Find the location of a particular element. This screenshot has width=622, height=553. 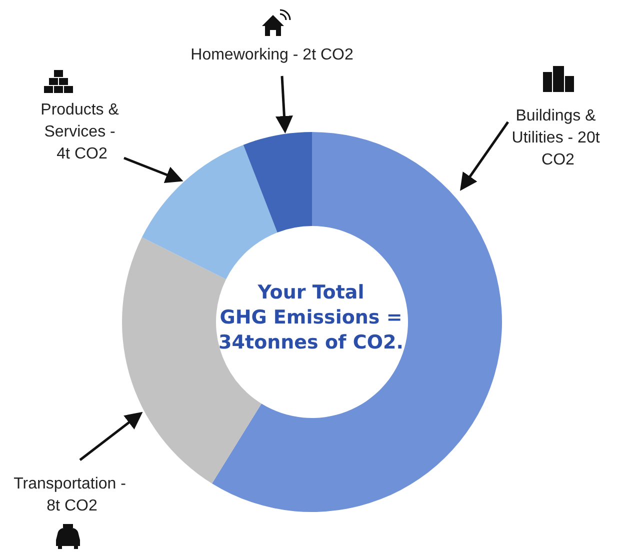

slice-label: Transportation - 8t CO2 is located at coordinates (72, 495).